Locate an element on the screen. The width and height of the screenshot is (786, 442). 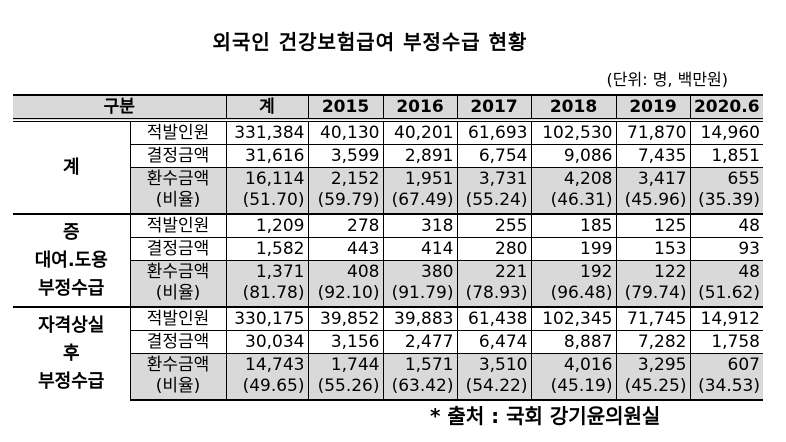
group-label-line: 대여.도용 is located at coordinates (71, 260).